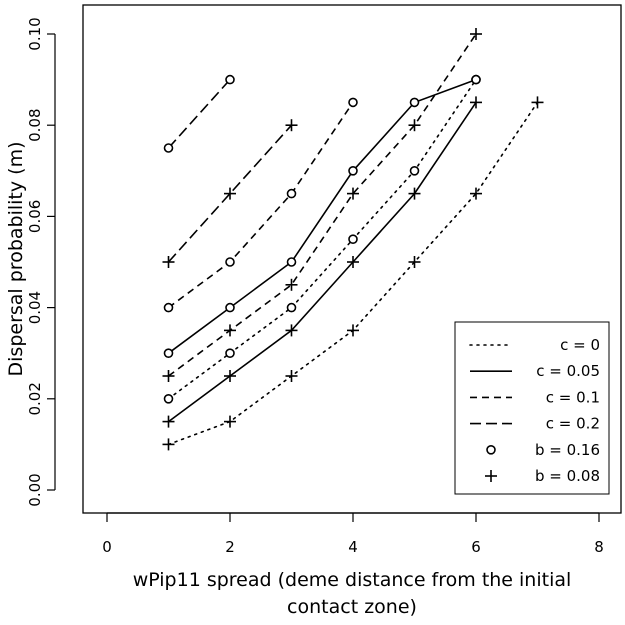  What do you see at coordinates (41, 262) in the screenshot?
I see `y-axis: 0.00 0.02 0.04 0.06 0.08 0.10` at bounding box center [41, 262].